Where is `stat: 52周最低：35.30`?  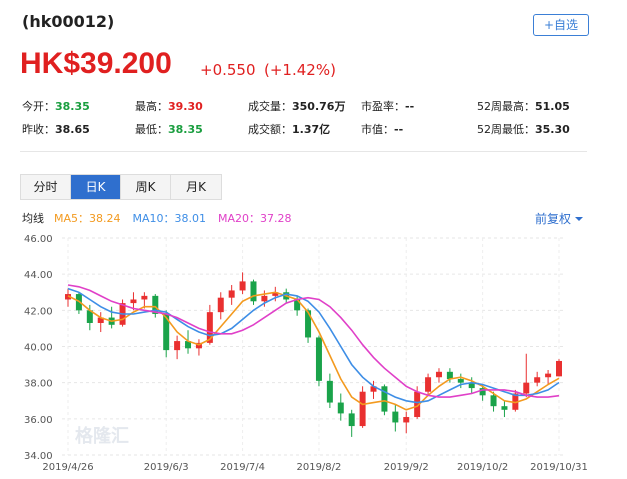
stat: 52周最低：35.30 is located at coordinates (523, 129).